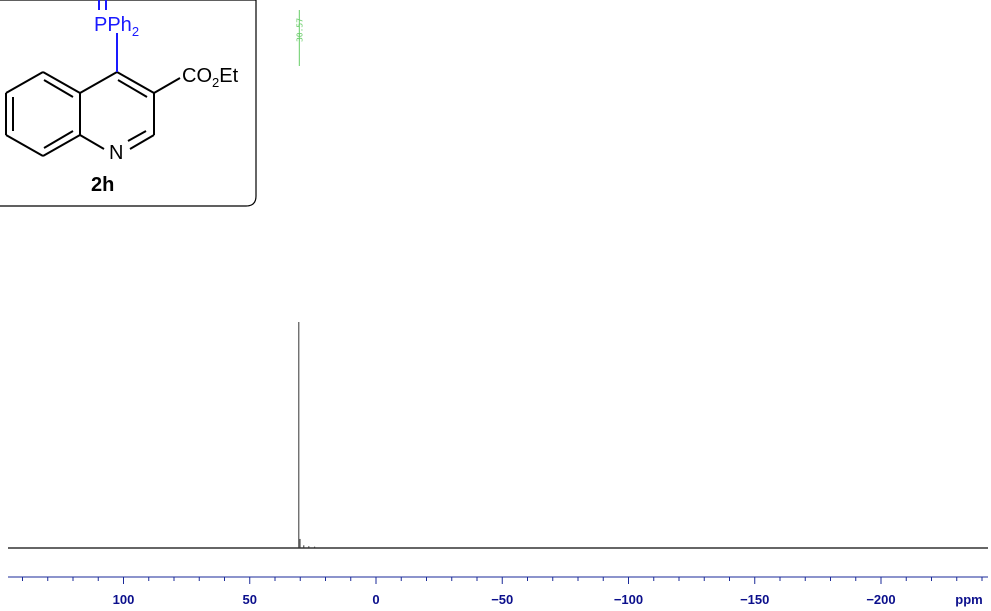 The width and height of the screenshot is (991, 611). I want to click on nitrogen-label: N, so click(116, 153).